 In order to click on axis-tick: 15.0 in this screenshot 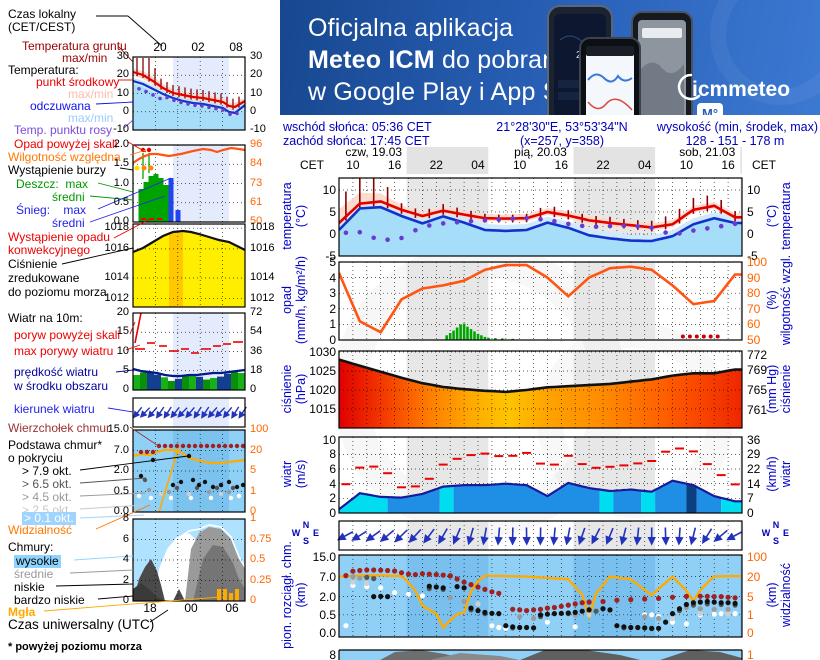, I will do `click(324, 557)`.